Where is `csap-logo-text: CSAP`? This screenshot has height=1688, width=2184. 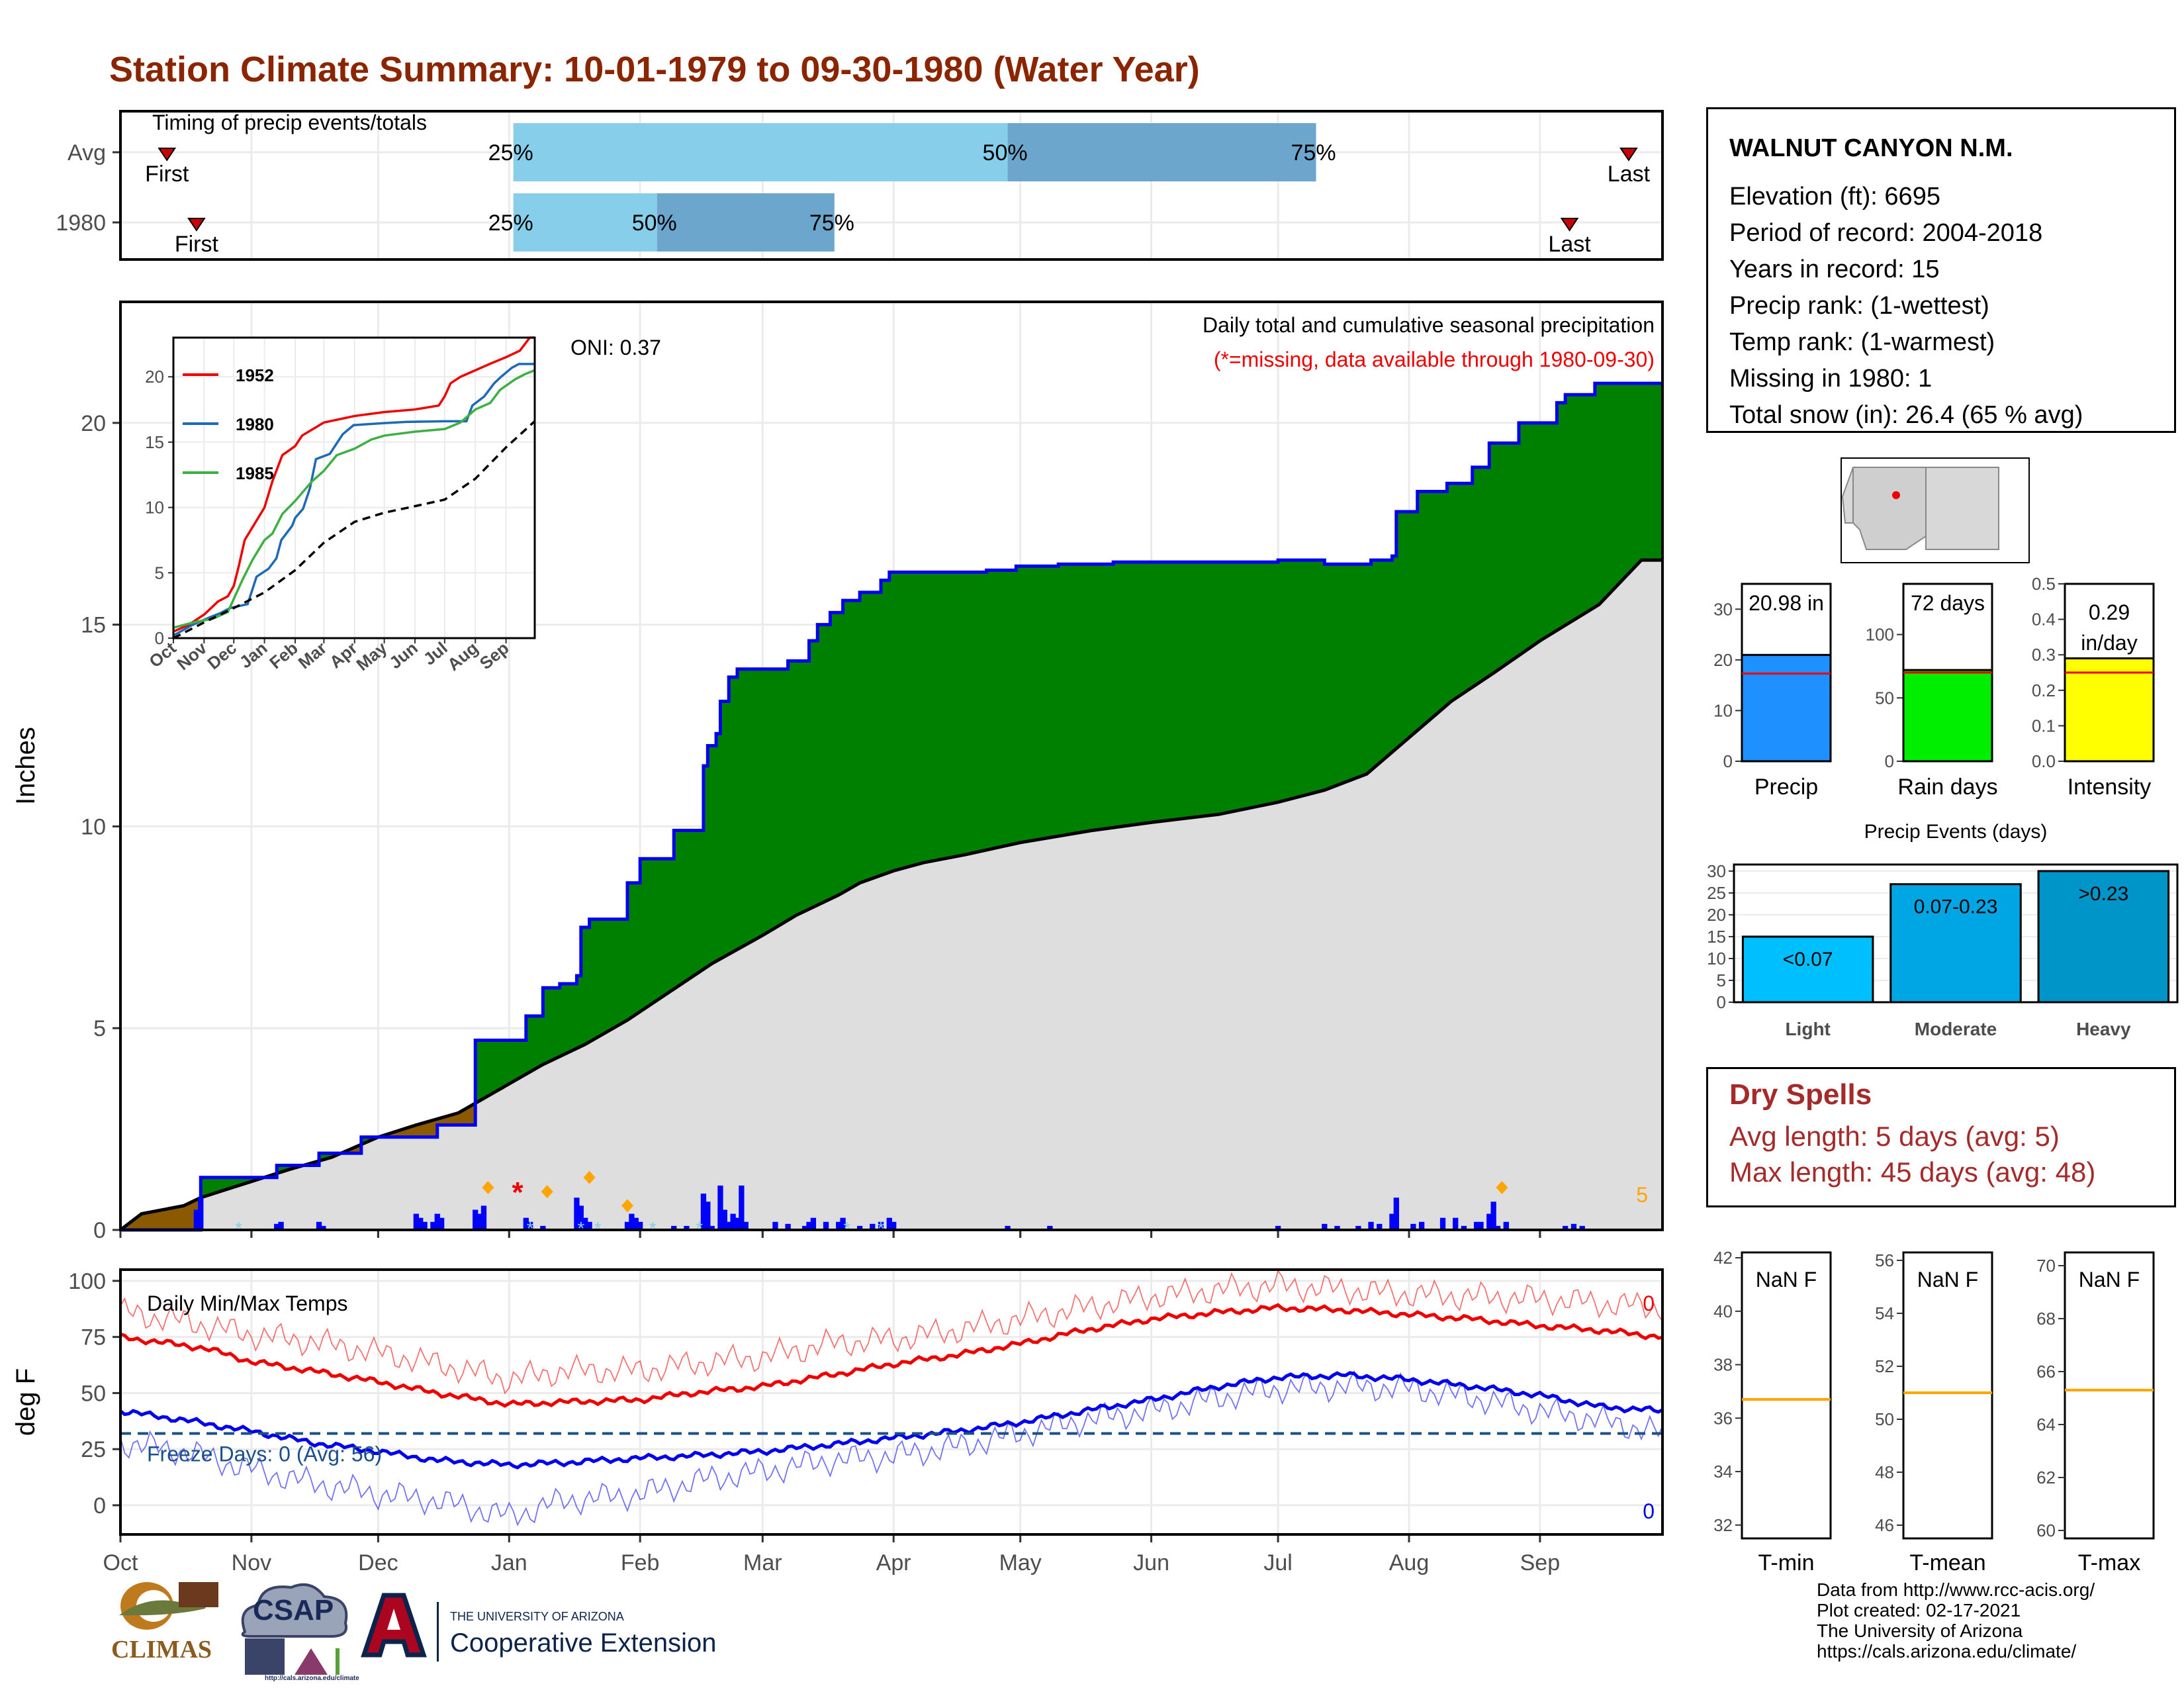 csap-logo-text: CSAP is located at coordinates (293, 1610).